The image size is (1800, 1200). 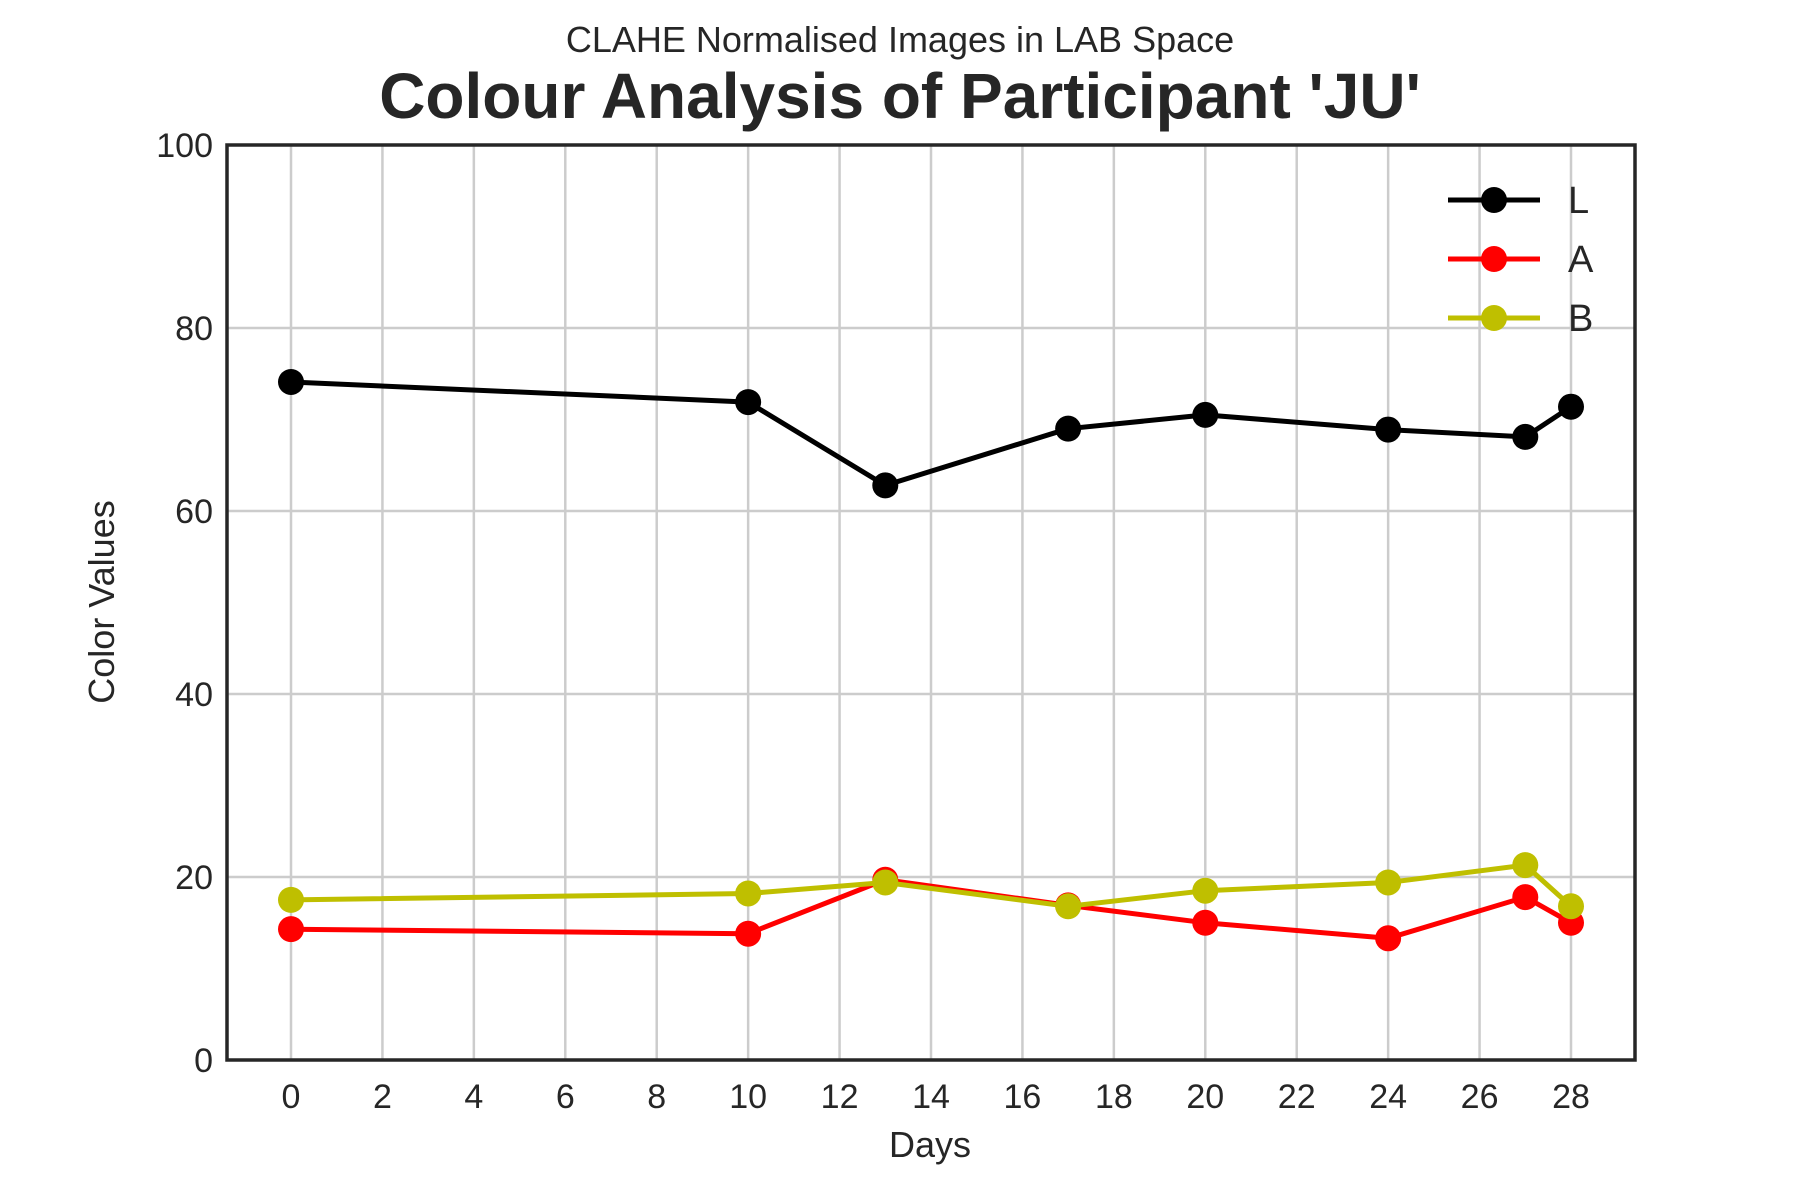 I want to click on x-tick-label: 18, so click(x=1114, y=1097).